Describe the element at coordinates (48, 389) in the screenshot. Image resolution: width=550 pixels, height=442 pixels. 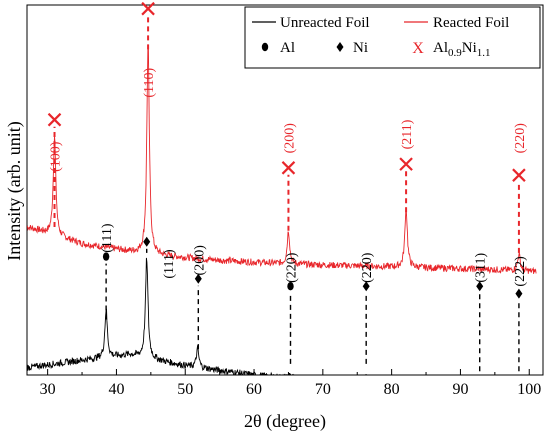
I see `x-tick-label: 30` at that location.